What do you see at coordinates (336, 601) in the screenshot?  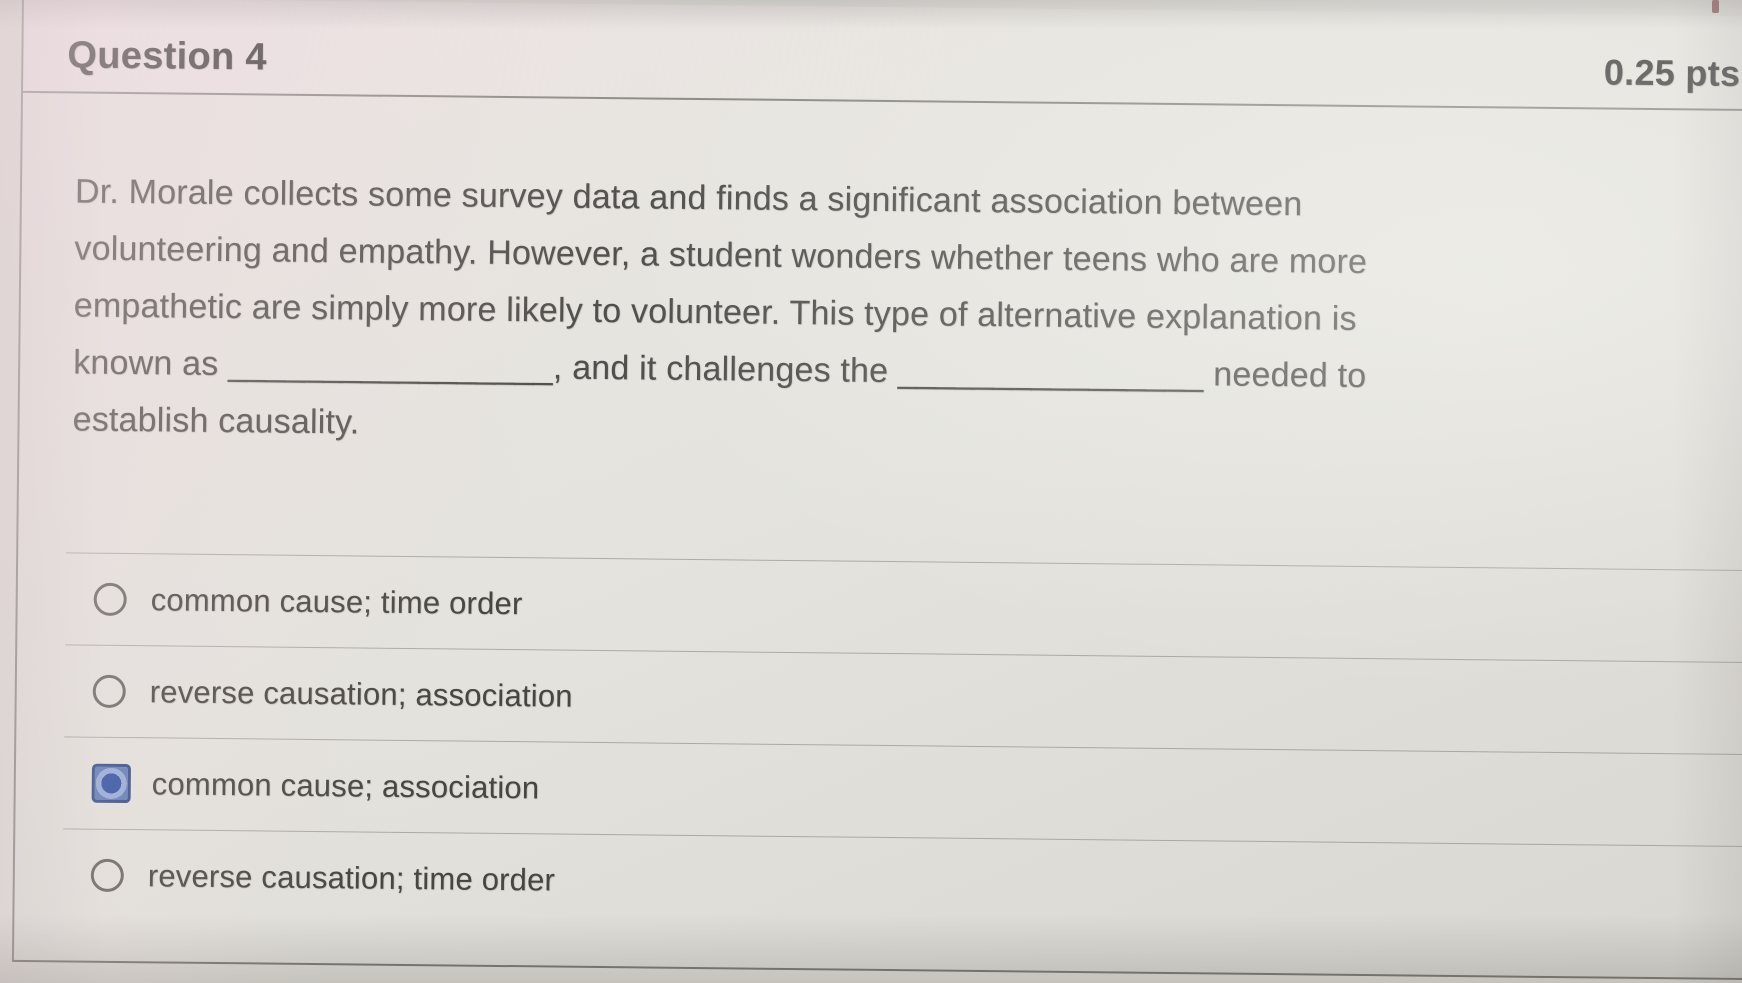 I see `answer-label: common cause; time order` at bounding box center [336, 601].